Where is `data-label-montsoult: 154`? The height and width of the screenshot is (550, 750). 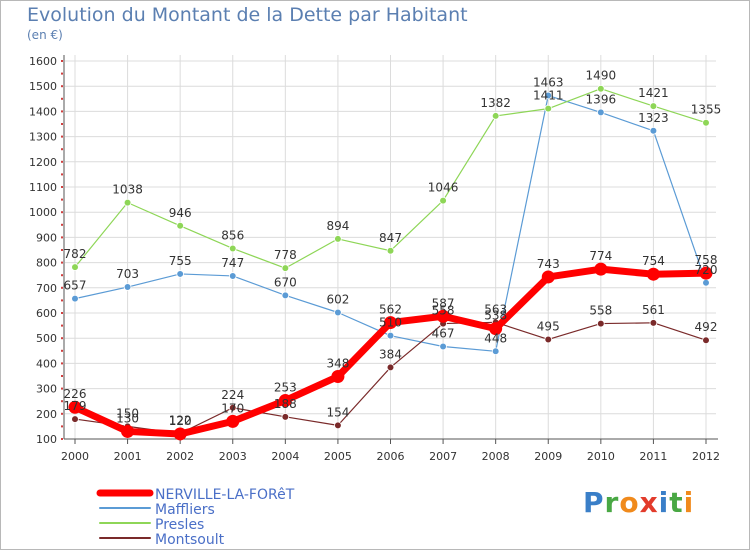 data-label-montsoult: 154 is located at coordinates (337, 412).